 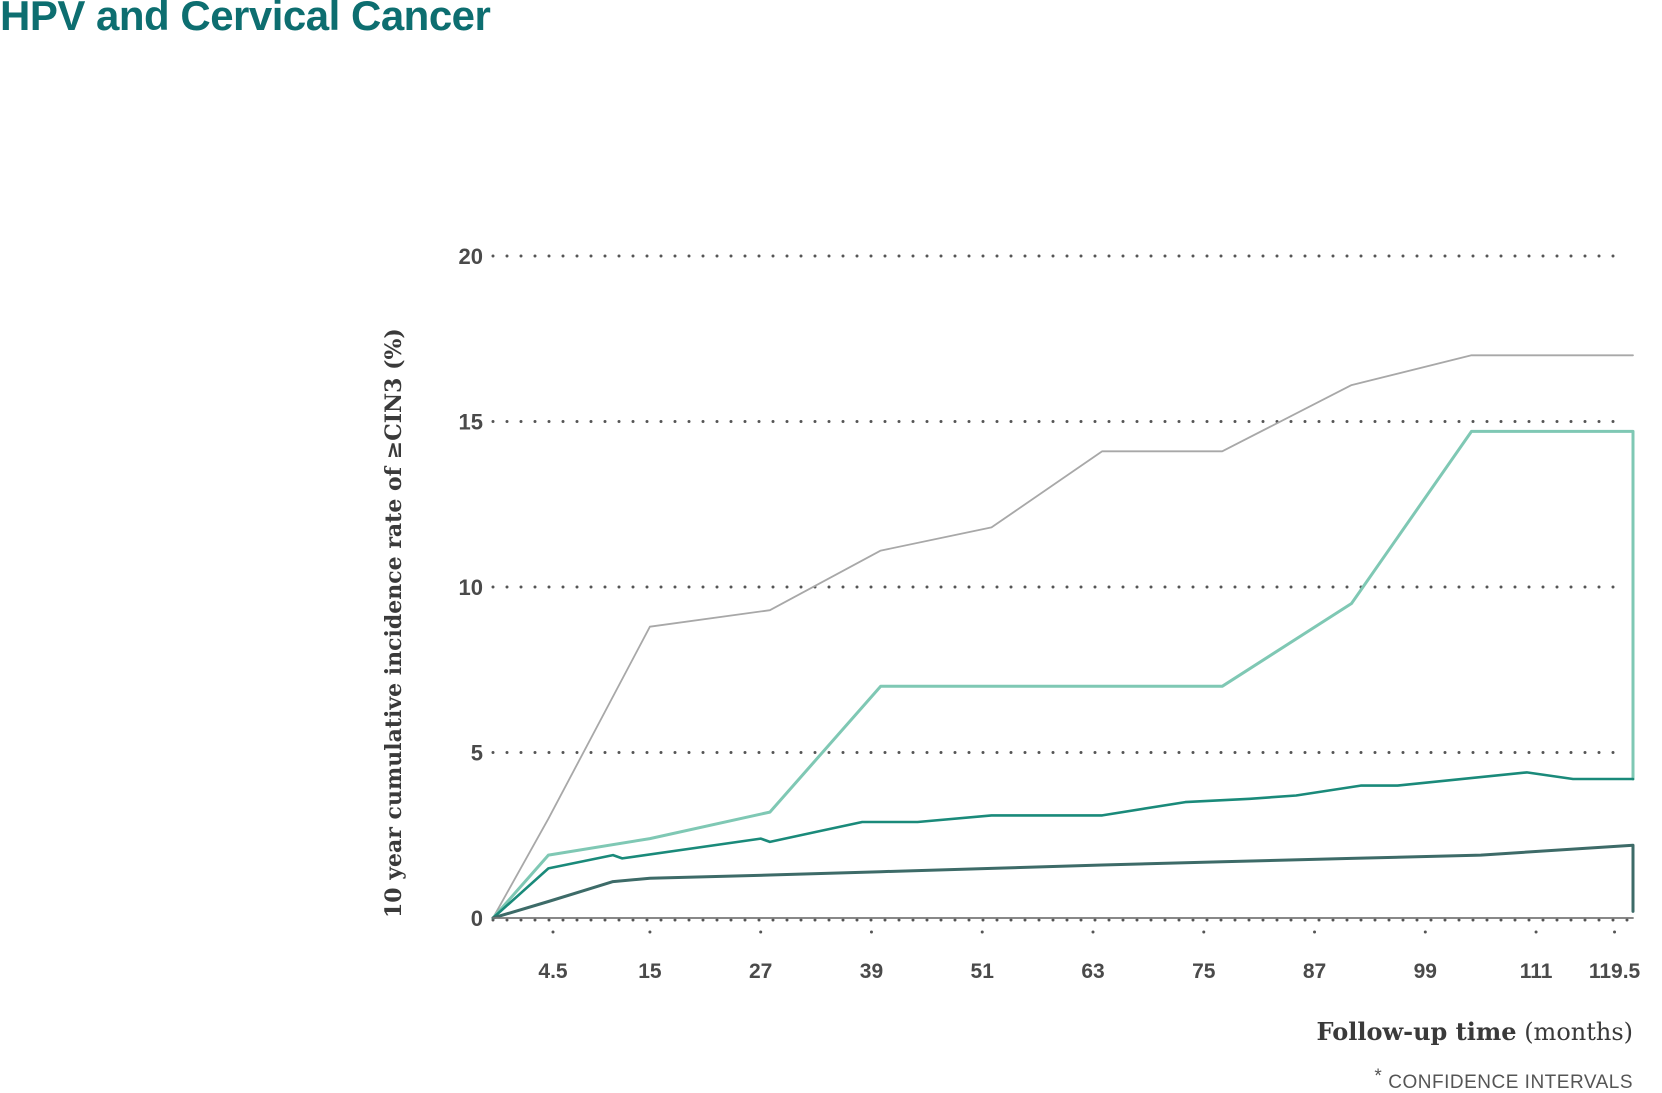 I want to click on x-tick-label: 4.5, so click(x=553, y=971).